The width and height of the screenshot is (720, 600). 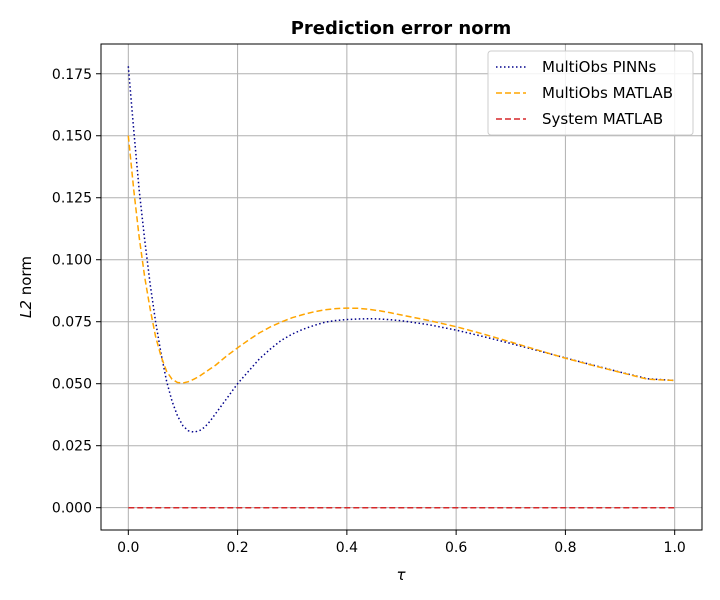 I want to click on y-axis: 0.000 0.025 0.050 0.075 0.100 0.125 0.150 0.175, so click(x=76, y=292).